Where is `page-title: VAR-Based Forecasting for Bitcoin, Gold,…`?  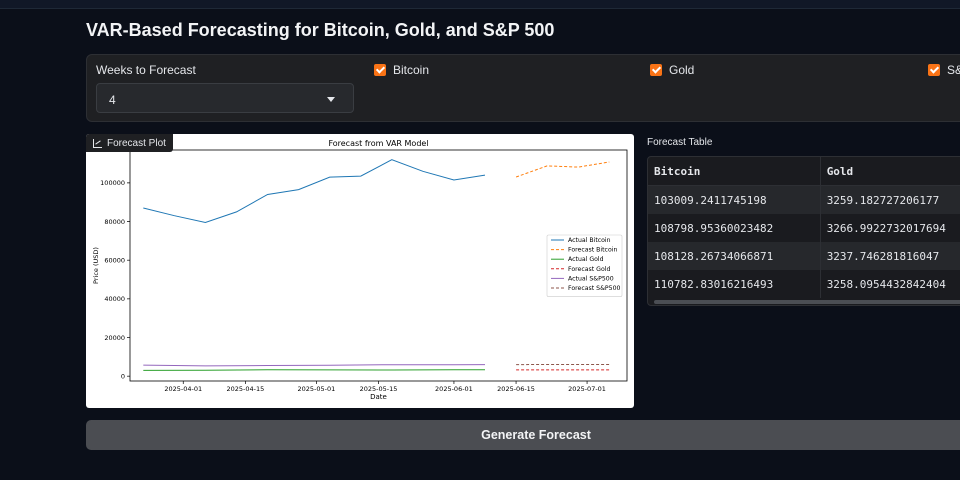
page-title: VAR-Based Forecasting for Bitcoin, Gold,… is located at coordinates (320, 30).